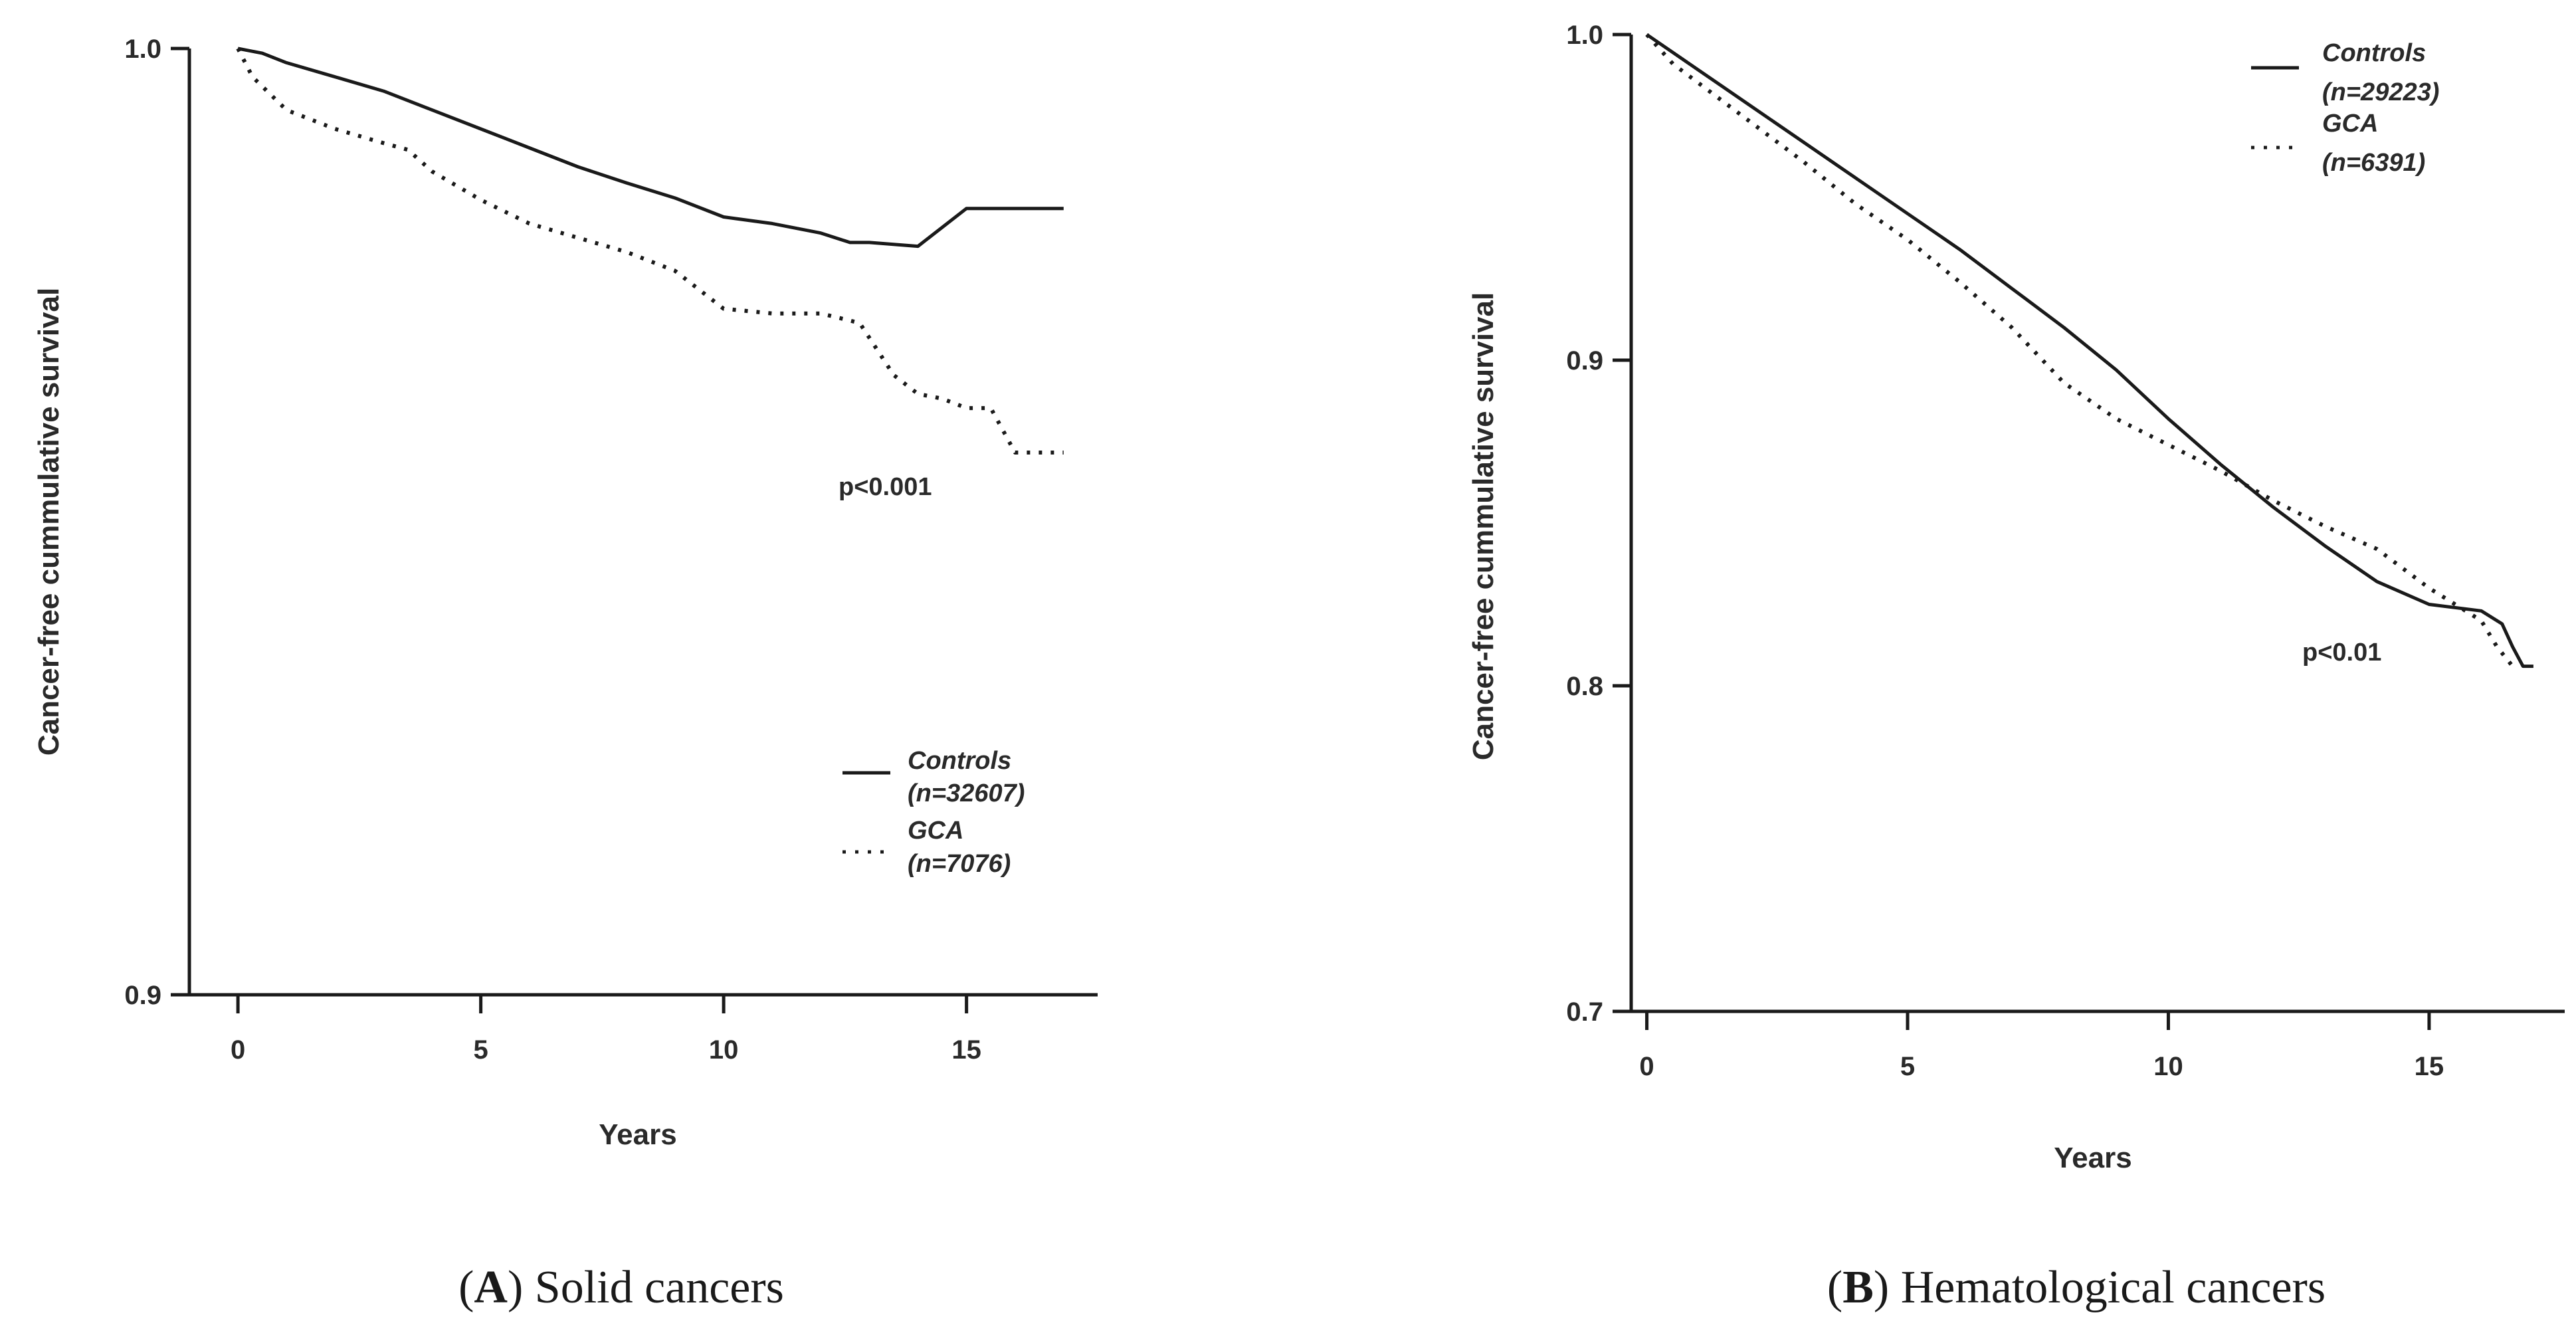  I want to click on panel-b-caption: (B) Hematological cancers, so click(2076, 1287).